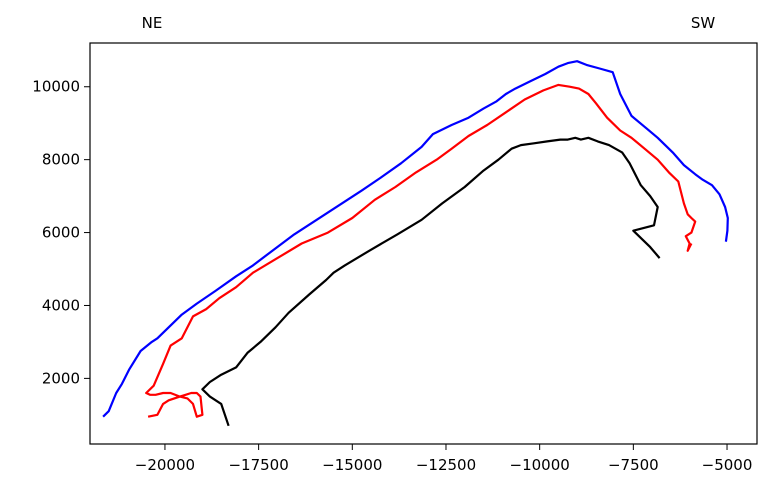  Describe the element at coordinates (703, 23) in the screenshot. I see `corner-label-sw: SW` at that location.